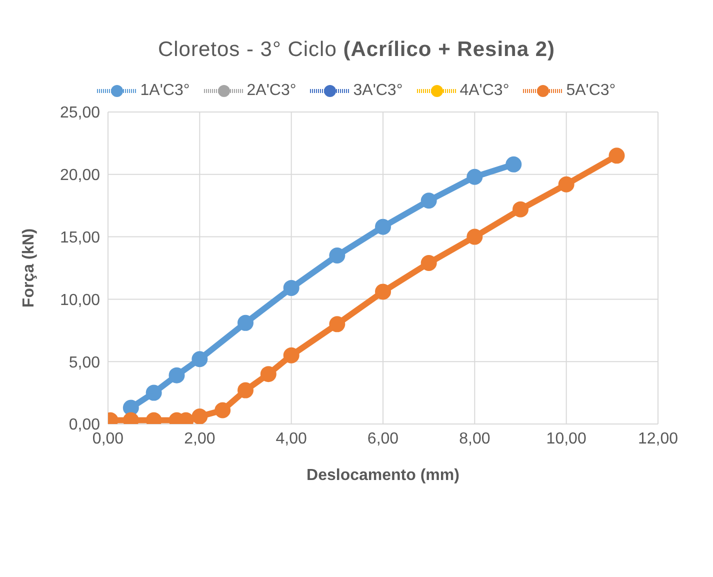  What do you see at coordinates (383, 475) in the screenshot?
I see `x-axis-title: Deslocamento (mm)` at bounding box center [383, 475].